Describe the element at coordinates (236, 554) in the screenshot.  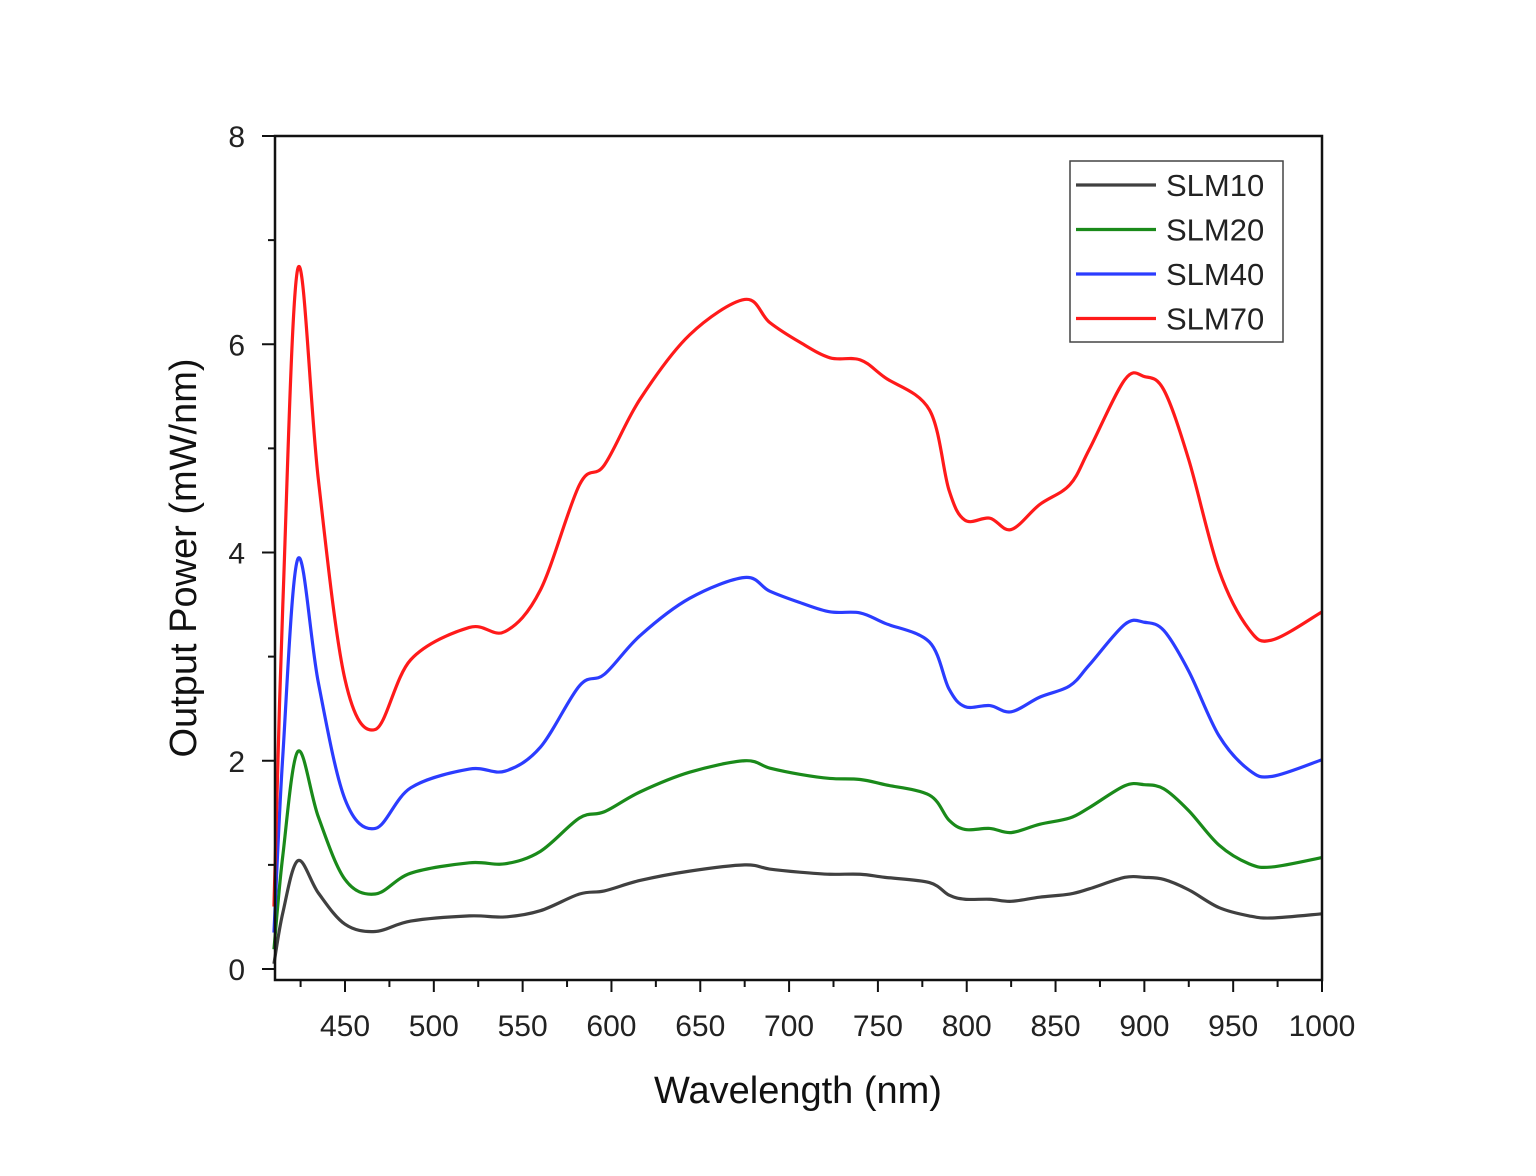
I see `y-tick-label: 4` at that location.